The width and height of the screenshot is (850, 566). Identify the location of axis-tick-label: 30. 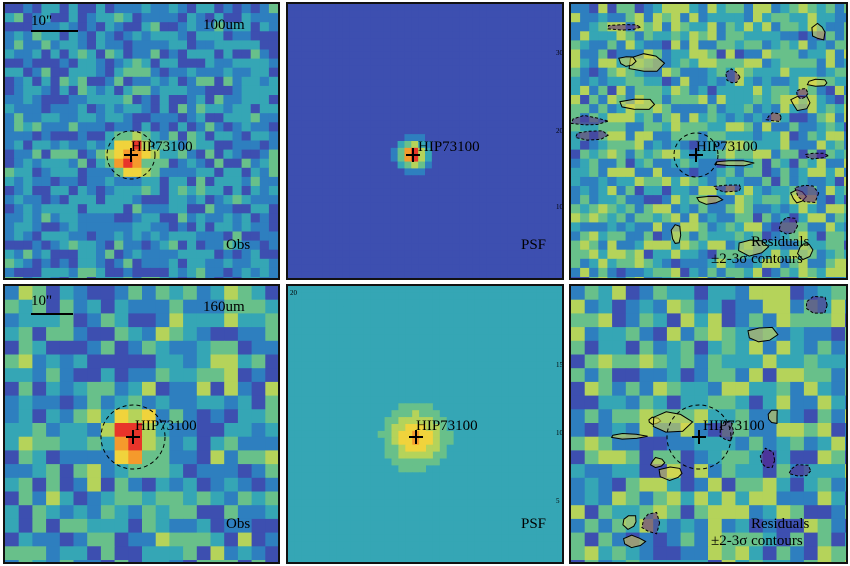
(559, 53).